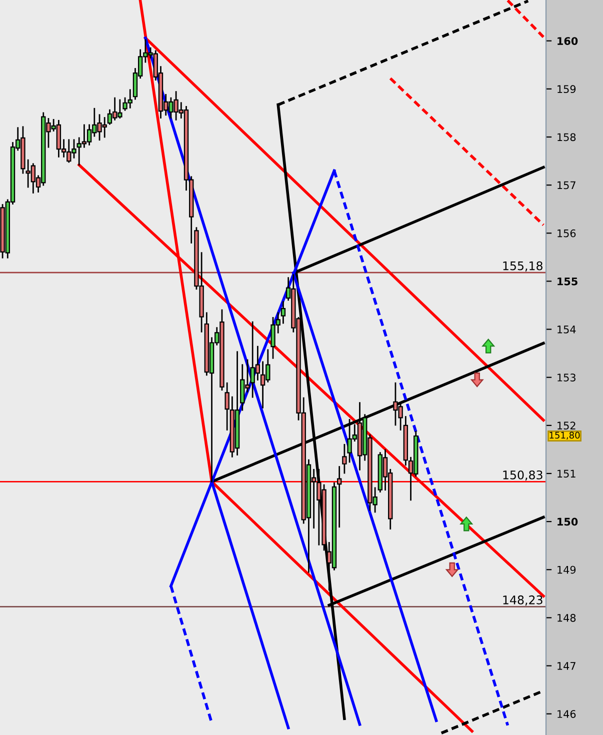  I want to click on y-tick-label: 151, so click(567, 474).